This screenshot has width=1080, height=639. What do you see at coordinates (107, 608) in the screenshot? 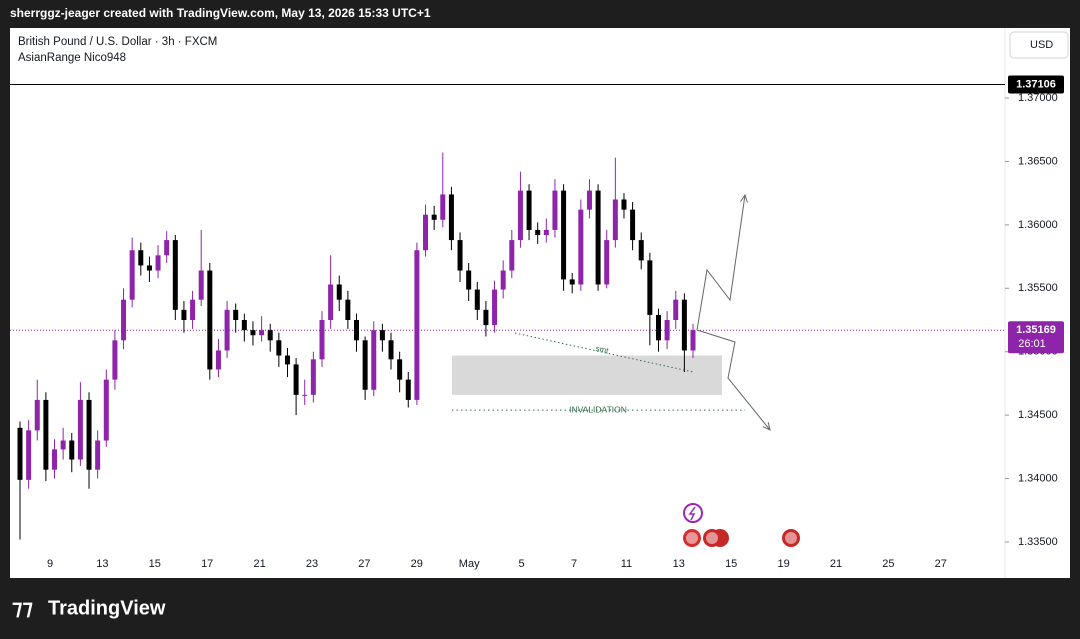
I see `logo: TradingView` at bounding box center [107, 608].